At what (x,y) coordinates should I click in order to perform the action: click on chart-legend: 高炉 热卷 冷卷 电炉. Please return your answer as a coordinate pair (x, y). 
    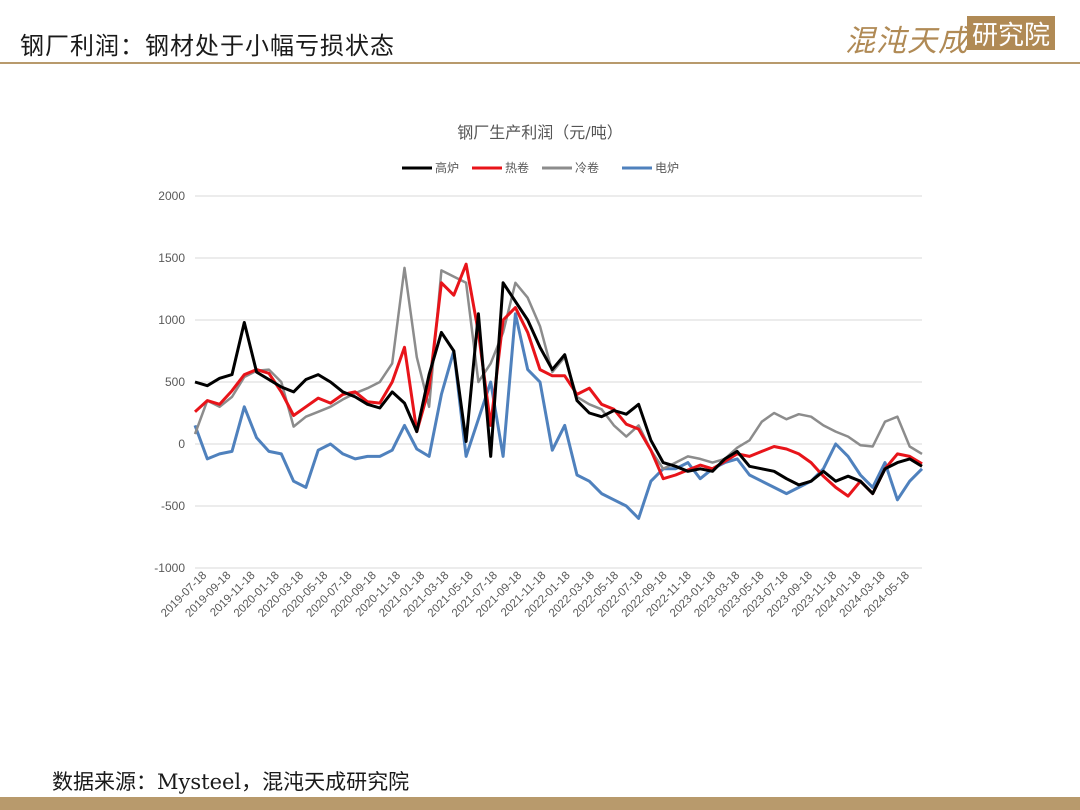
    Looking at the image, I should click on (540, 167).